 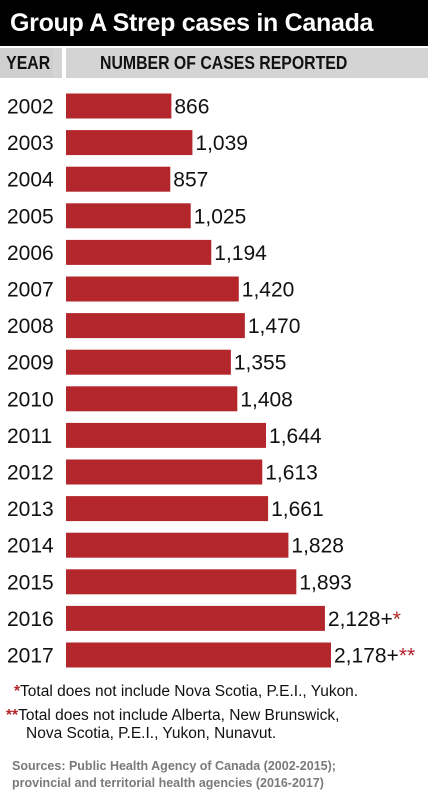 What do you see at coordinates (29, 436) in the screenshot?
I see `year-label-2011: 2011` at bounding box center [29, 436].